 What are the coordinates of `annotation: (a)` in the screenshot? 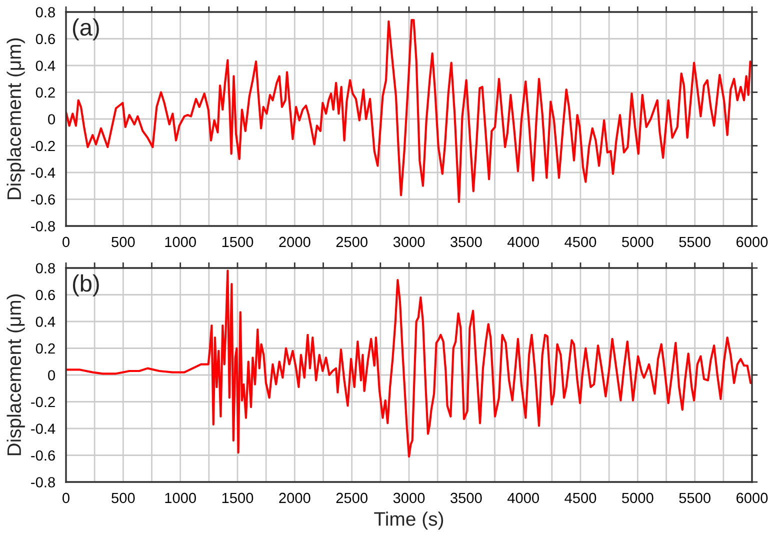 It's located at (85, 29).